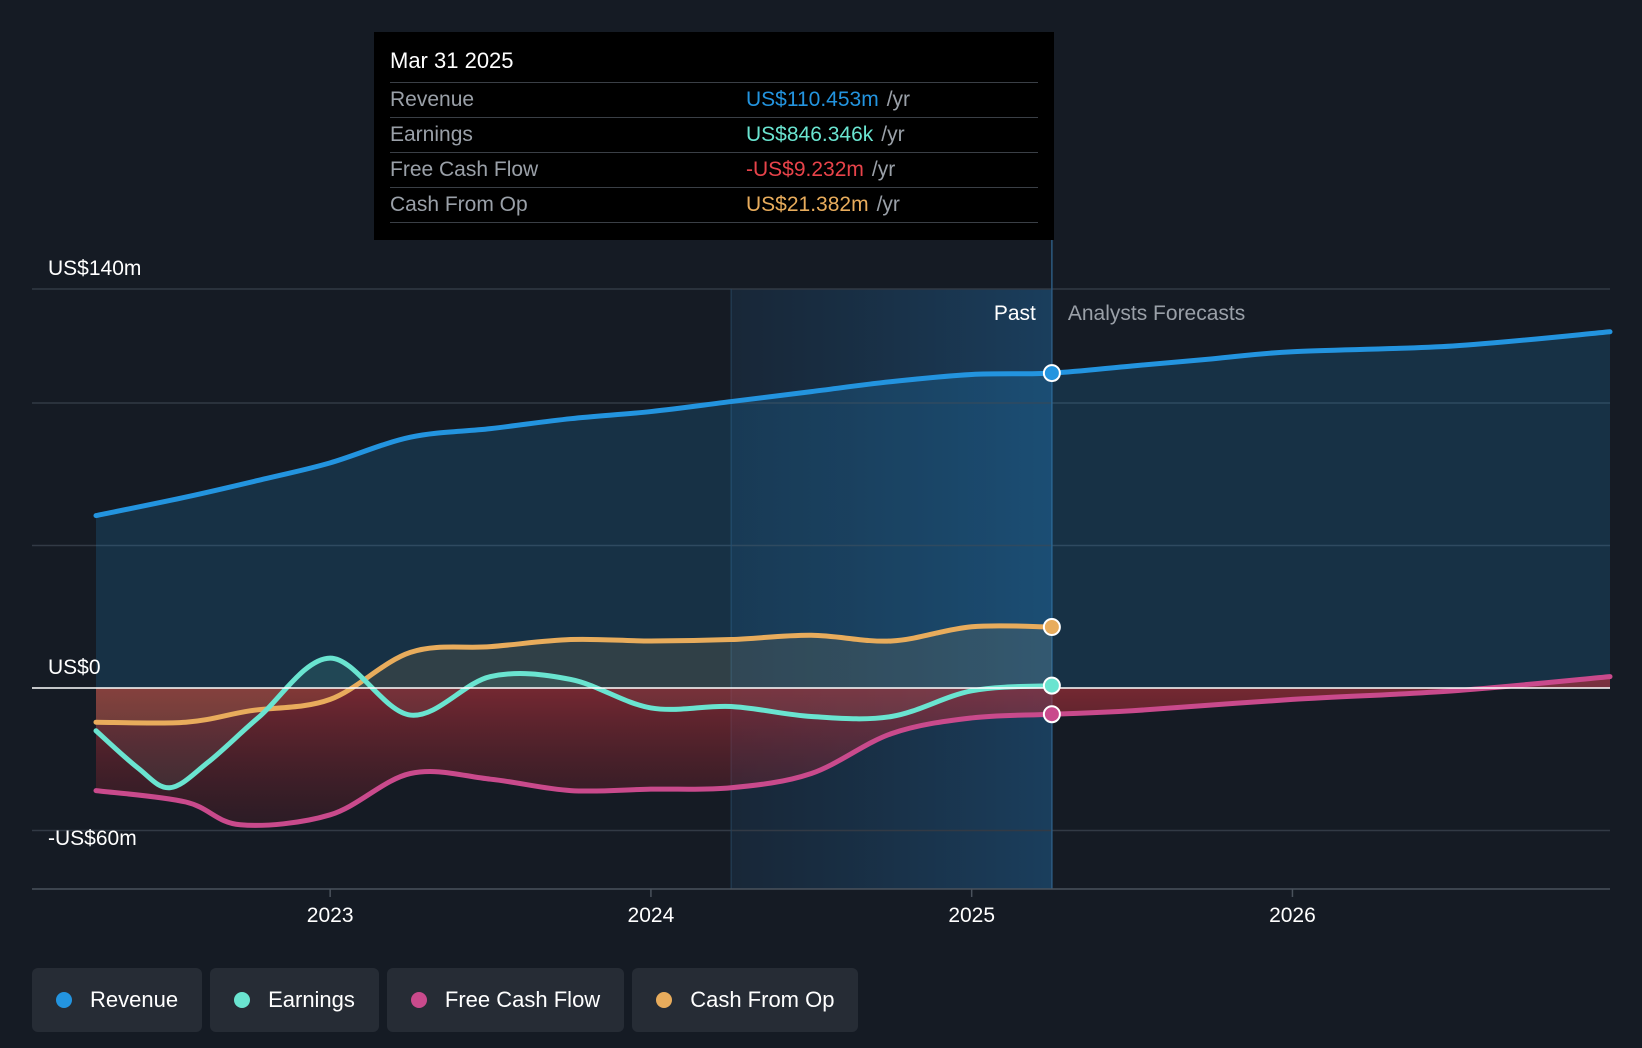 This screenshot has width=1642, height=1048. I want to click on series-line-earnings, so click(574, 723).